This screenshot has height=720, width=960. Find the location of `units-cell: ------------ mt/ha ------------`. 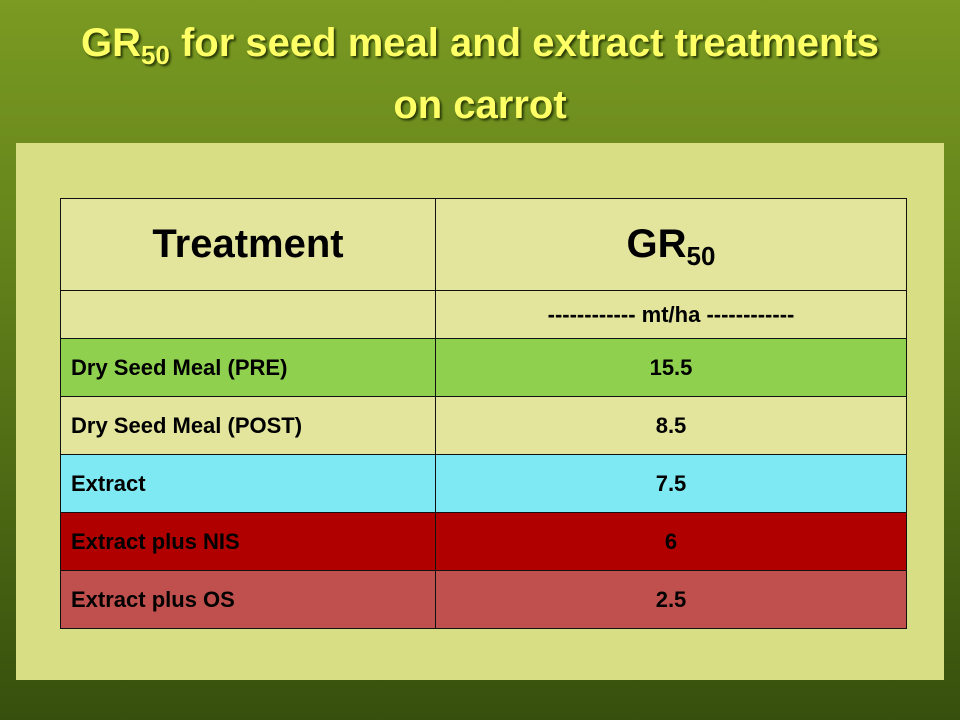

units-cell: ------------ mt/ha ------------ is located at coordinates (671, 314).